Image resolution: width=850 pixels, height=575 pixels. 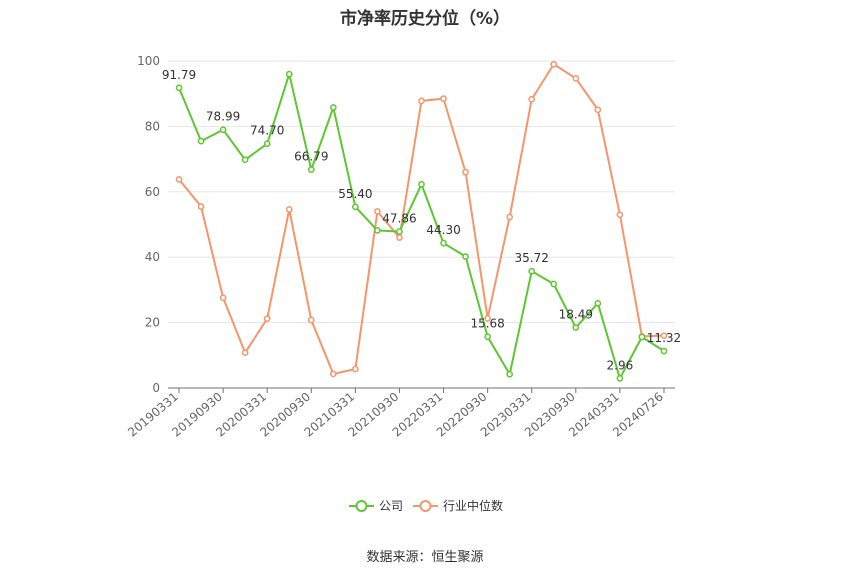 I want to click on chart-title: 市净率历史分位（%）, so click(x=425, y=19).